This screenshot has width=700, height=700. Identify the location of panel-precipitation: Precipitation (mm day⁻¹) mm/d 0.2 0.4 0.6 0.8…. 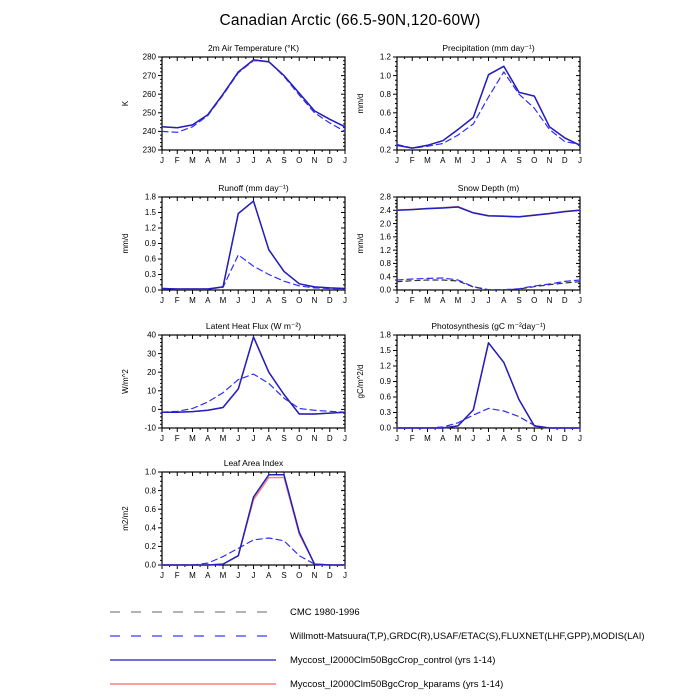
(472, 107).